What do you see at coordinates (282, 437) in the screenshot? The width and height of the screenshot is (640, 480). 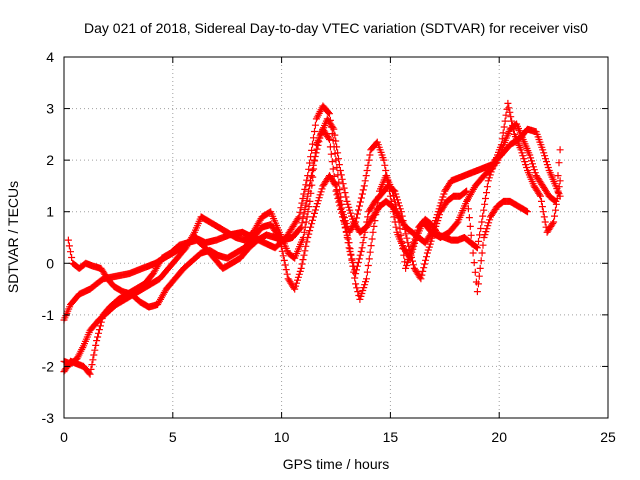 I see `x-tick-label: 10` at bounding box center [282, 437].